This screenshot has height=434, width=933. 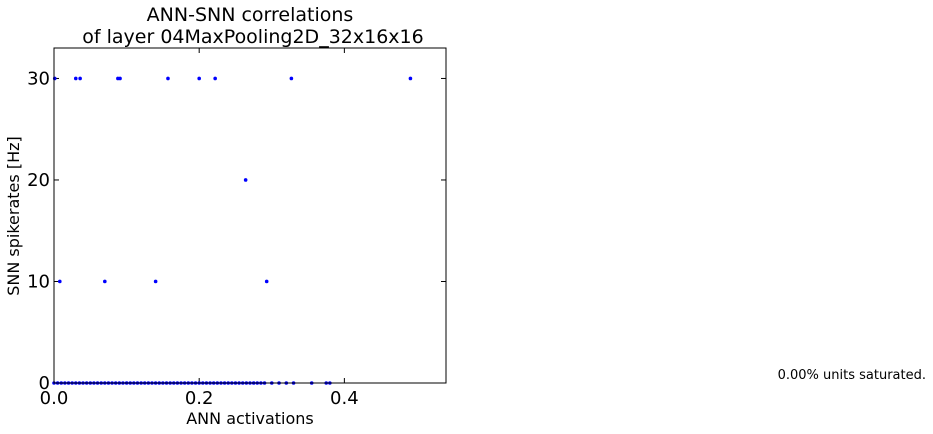 What do you see at coordinates (54, 398) in the screenshot?
I see `x-tick-label: 0.0` at bounding box center [54, 398].